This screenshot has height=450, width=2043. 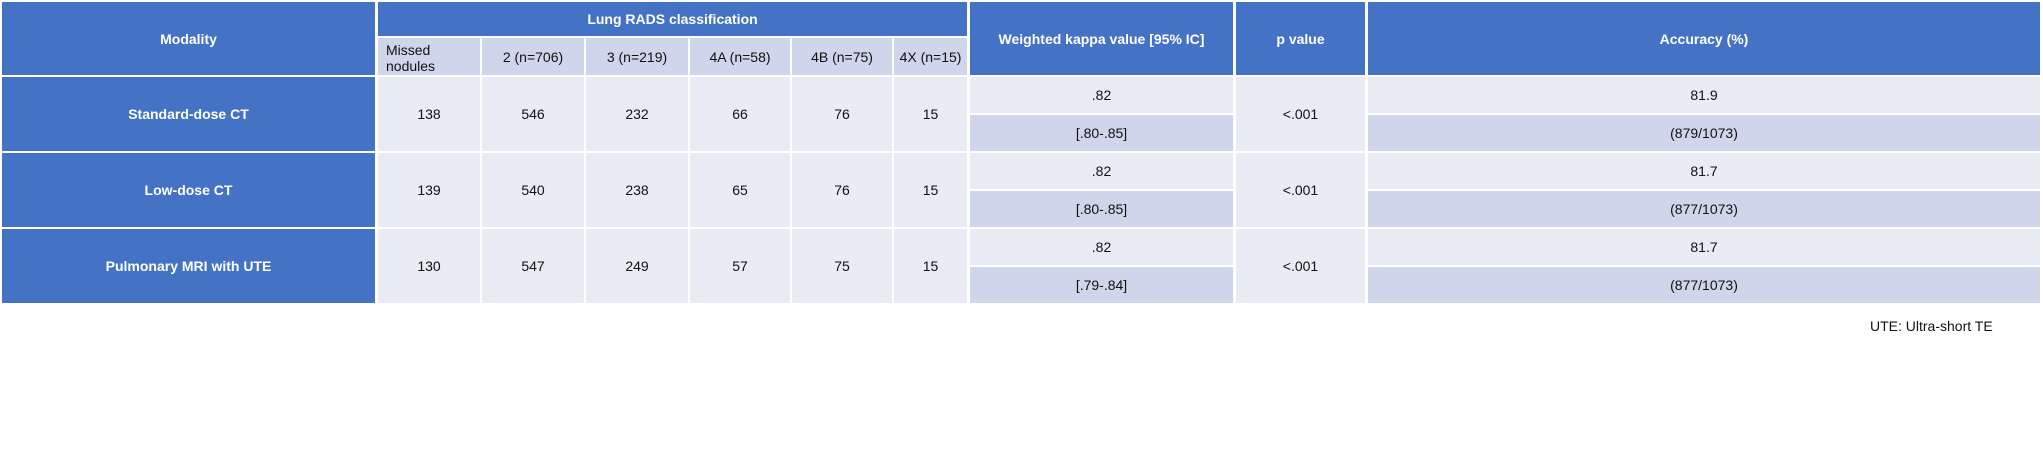 What do you see at coordinates (429, 190) in the screenshot?
I see `count-cell: 139` at bounding box center [429, 190].